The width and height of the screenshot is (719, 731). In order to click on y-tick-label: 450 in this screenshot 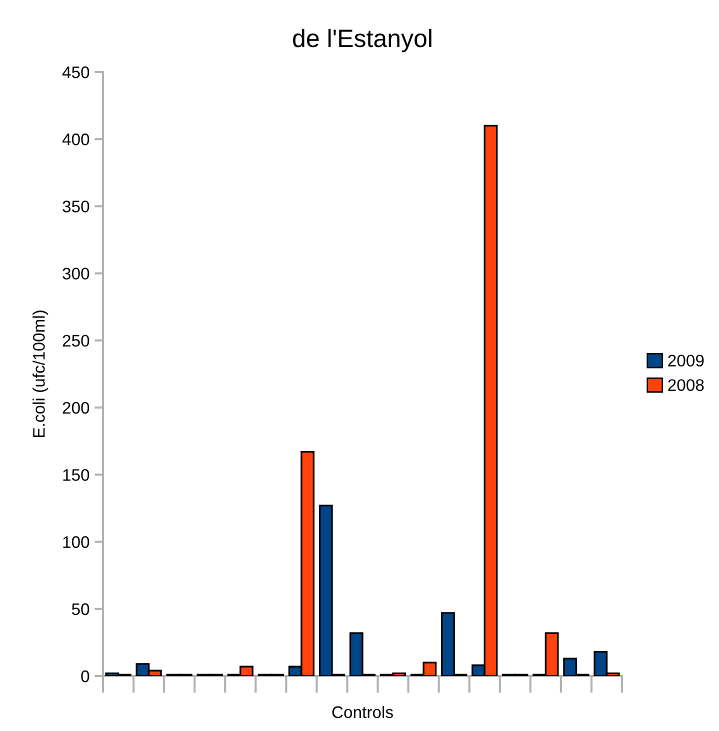, I will do `click(76, 72)`.